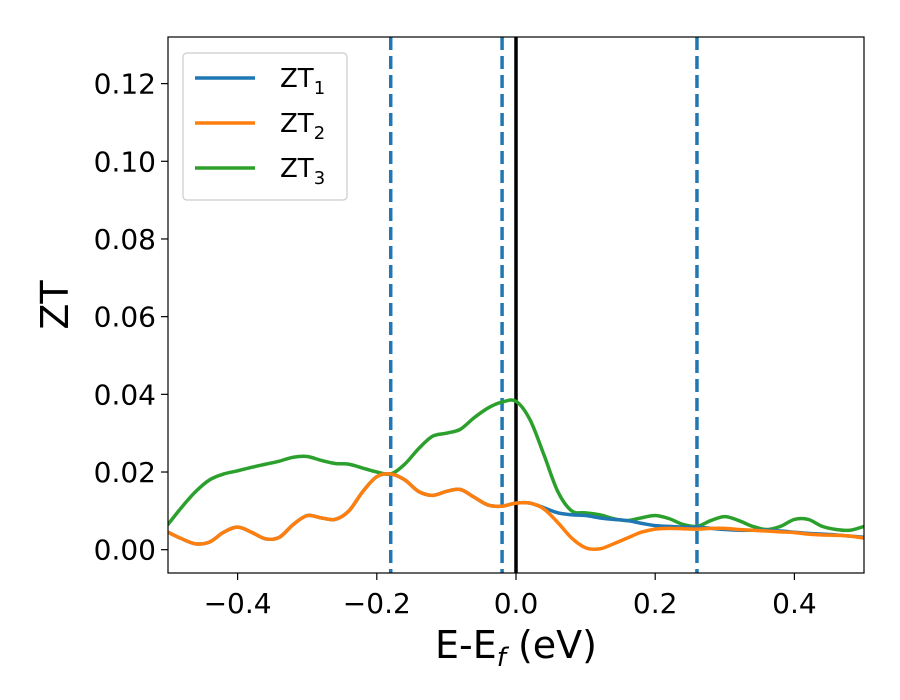  What do you see at coordinates (125, 239) in the screenshot?
I see `y-tick-label: 0.08` at bounding box center [125, 239].